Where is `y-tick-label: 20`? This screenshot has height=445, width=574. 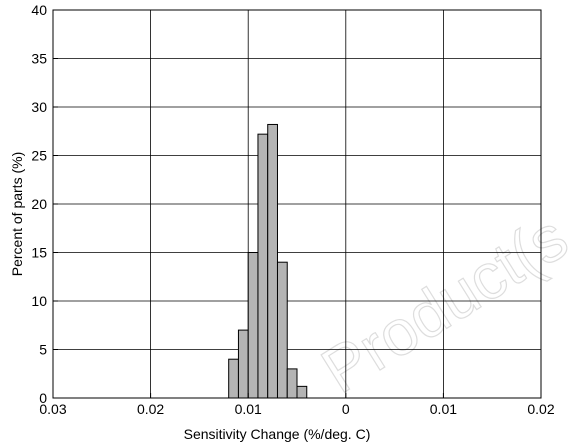
y-tick-label: 20 is located at coordinates (39, 204).